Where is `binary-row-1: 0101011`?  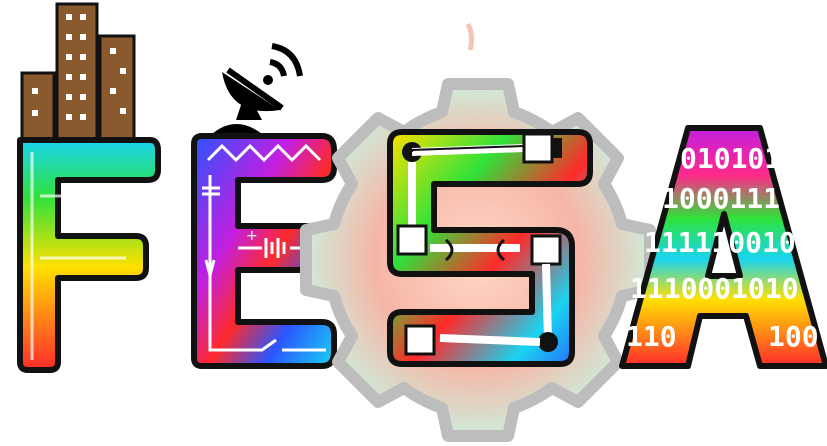
binary-row-1: 0101011 is located at coordinates (739, 158).